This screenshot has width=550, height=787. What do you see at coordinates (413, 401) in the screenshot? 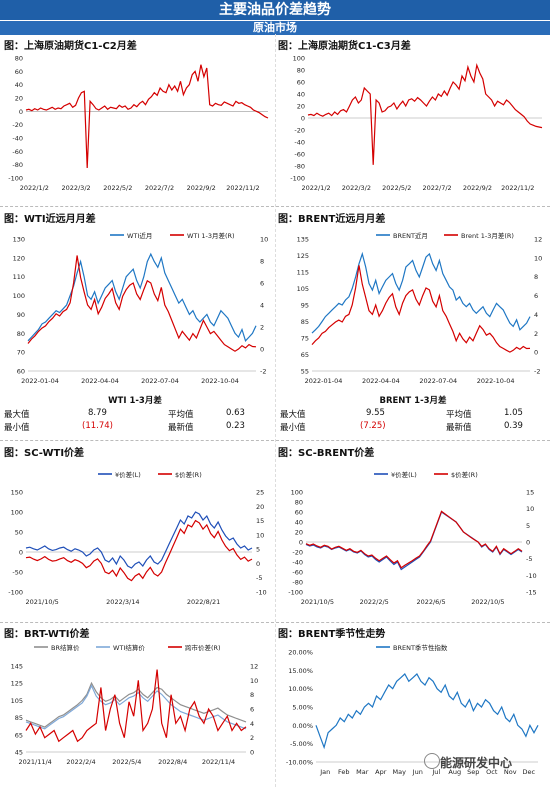
I see `brent-stats-caption: BRENT 1-3月差` at bounding box center [413, 401].